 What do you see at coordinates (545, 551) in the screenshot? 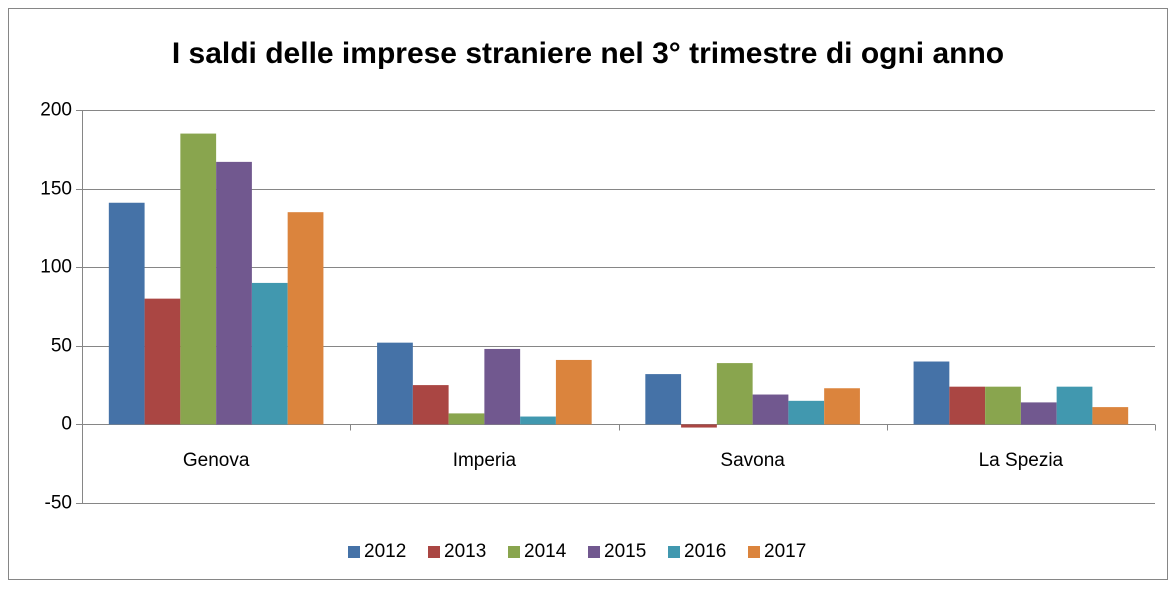
I see `legend-label: 2014` at bounding box center [545, 551].